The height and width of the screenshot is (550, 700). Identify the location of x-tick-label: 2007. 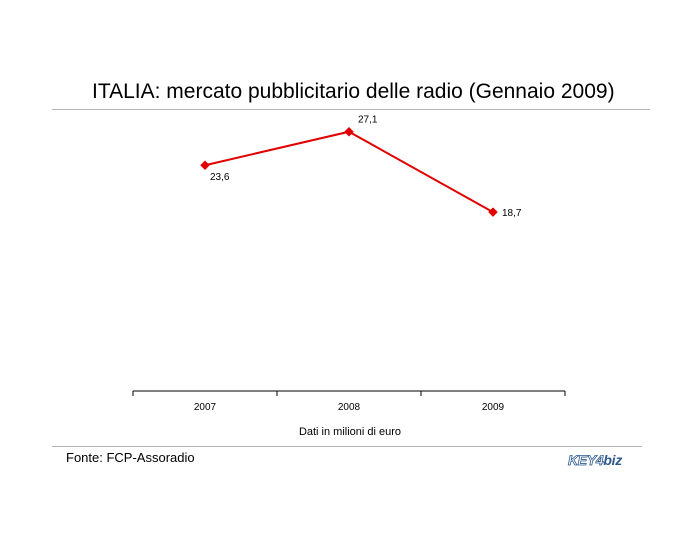
(205, 407).